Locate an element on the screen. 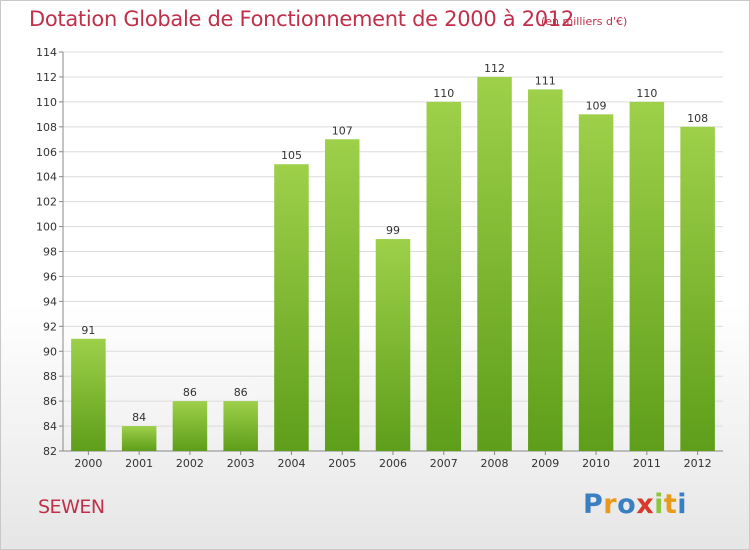  logo-letter: o is located at coordinates (627, 504).